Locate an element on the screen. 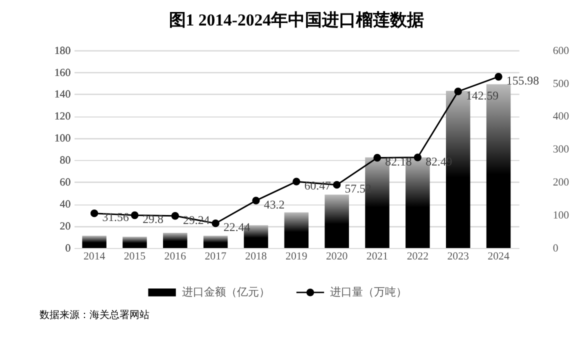  y-tick-label: 20 is located at coordinates (66, 226).